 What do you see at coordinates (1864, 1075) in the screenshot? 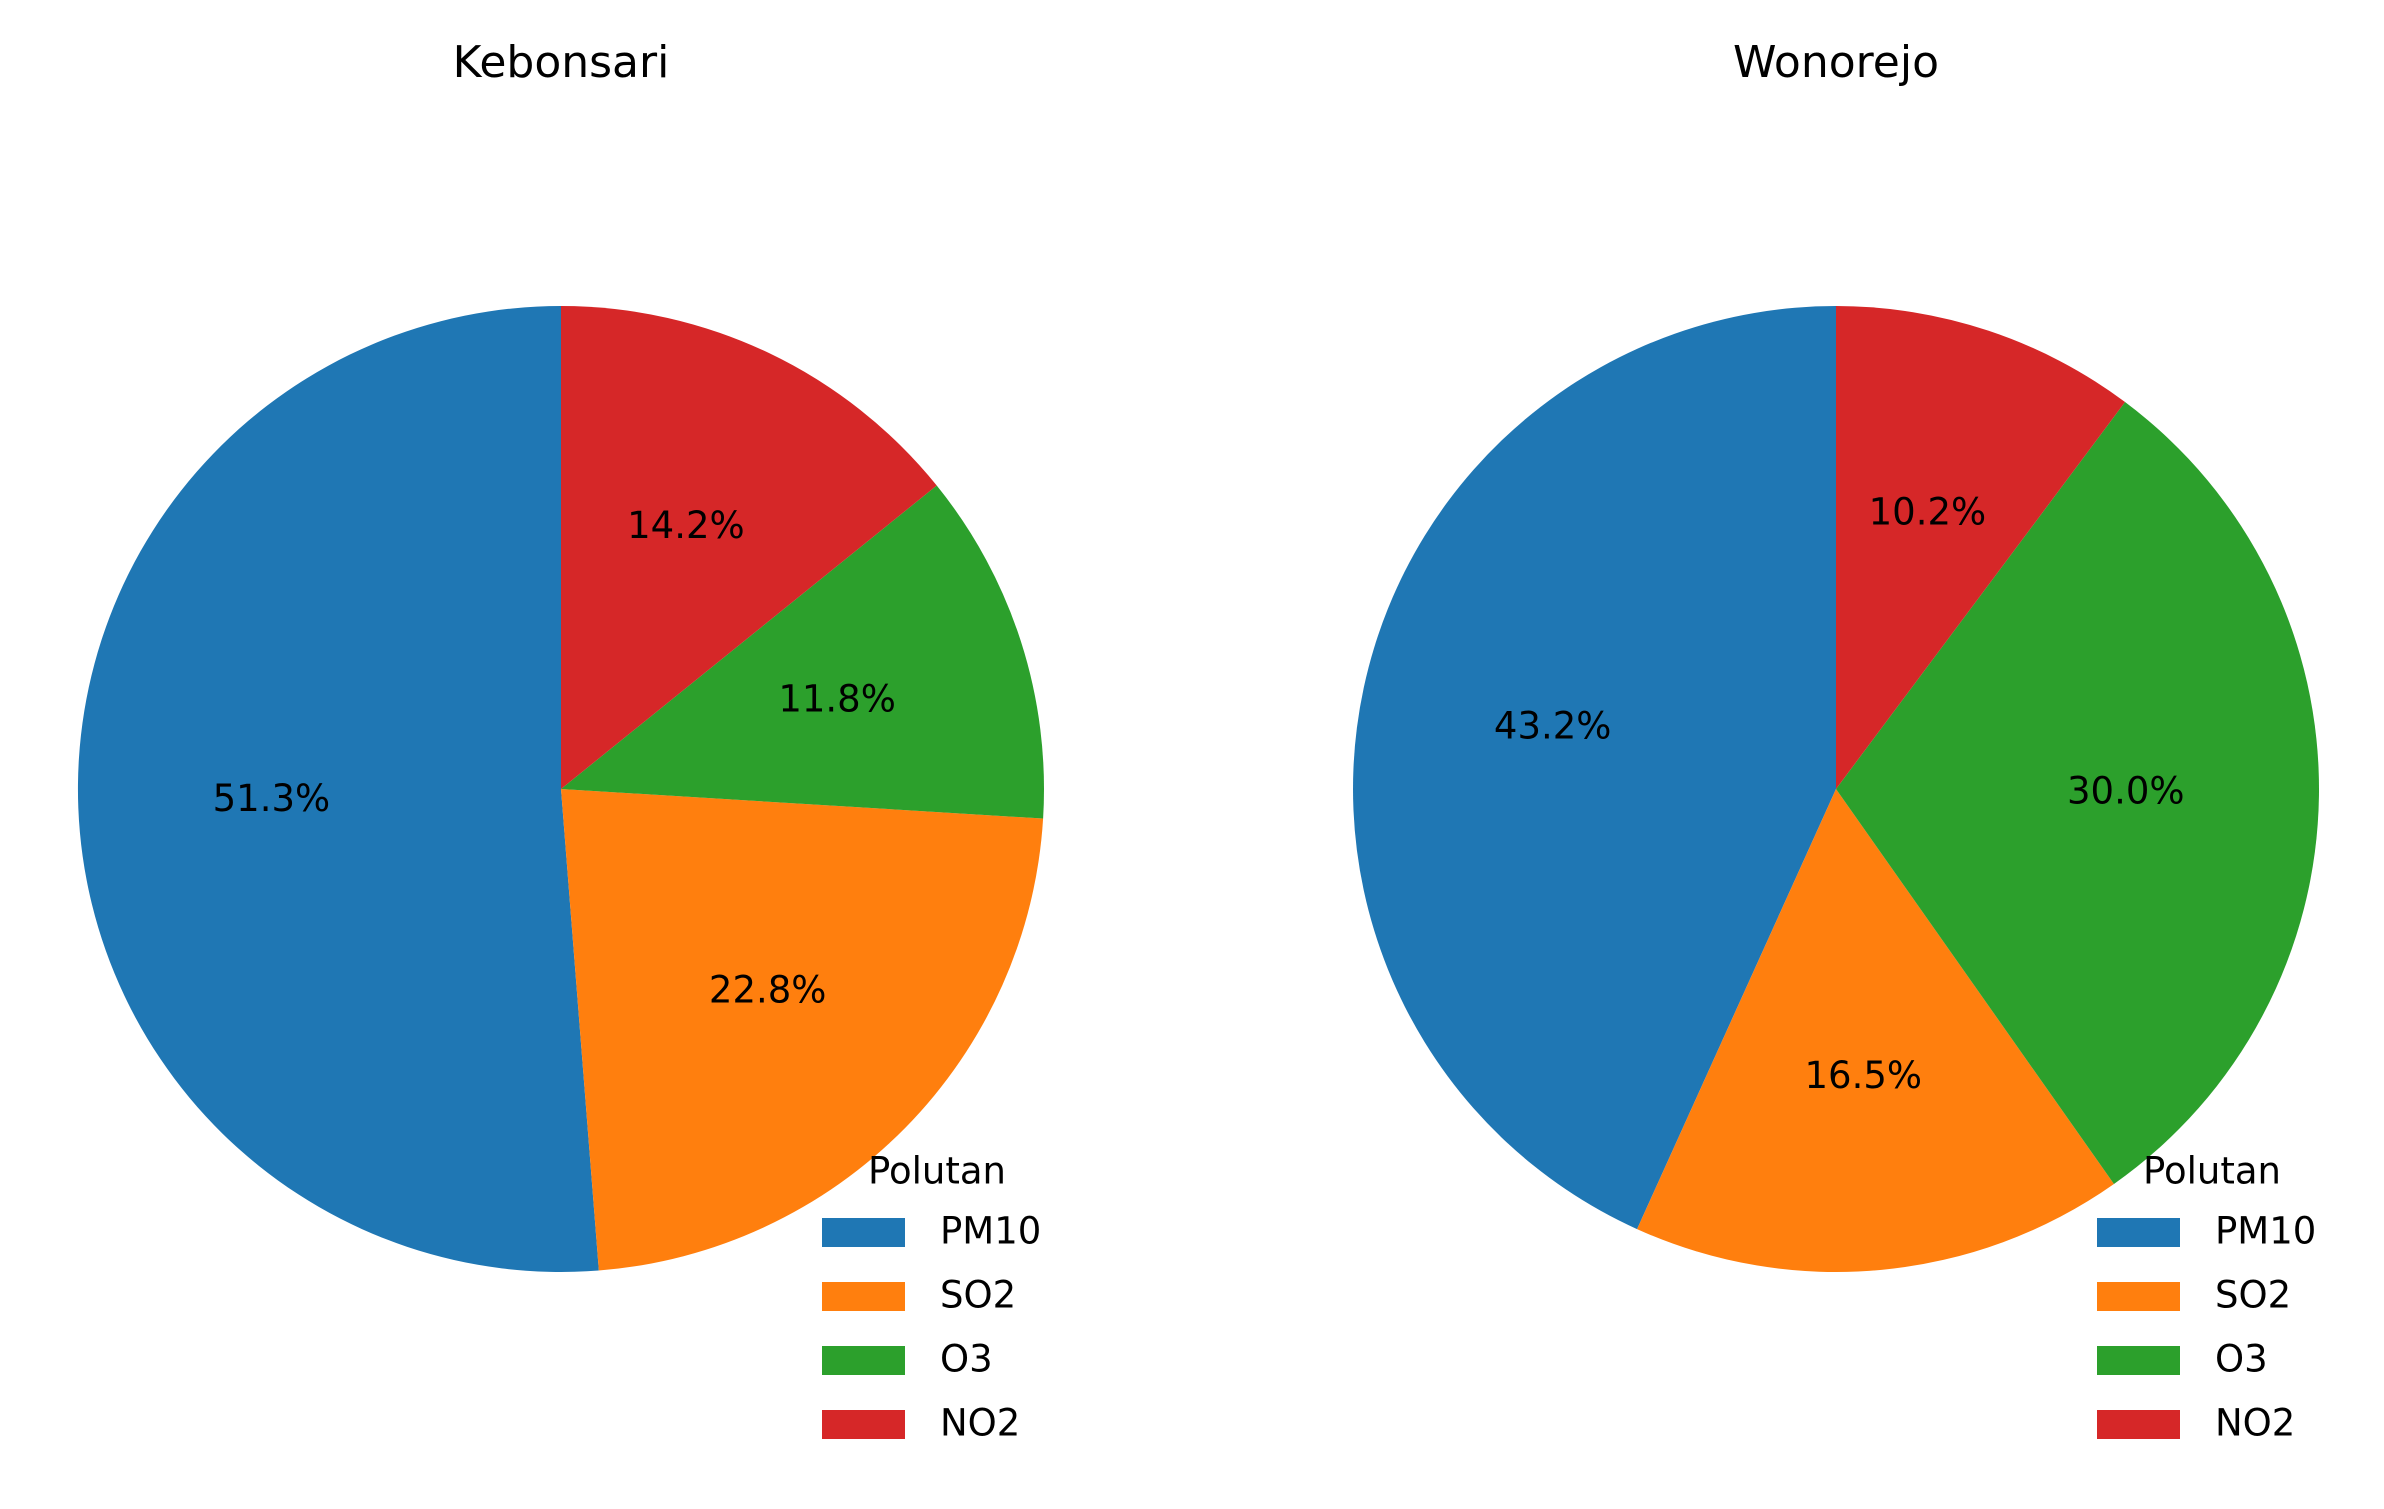
I see `slice-label-so2: 16.5%` at bounding box center [1864, 1075].